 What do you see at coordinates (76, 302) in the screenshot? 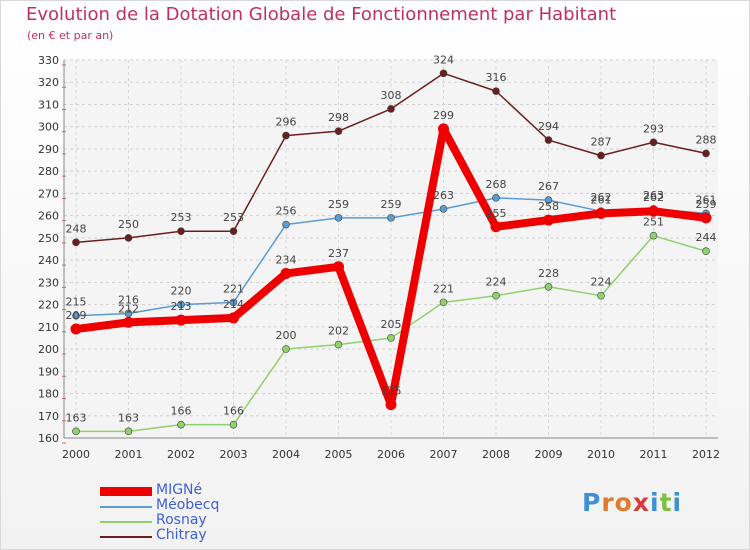
I see `data-label-m-obecq: 215` at bounding box center [76, 302].